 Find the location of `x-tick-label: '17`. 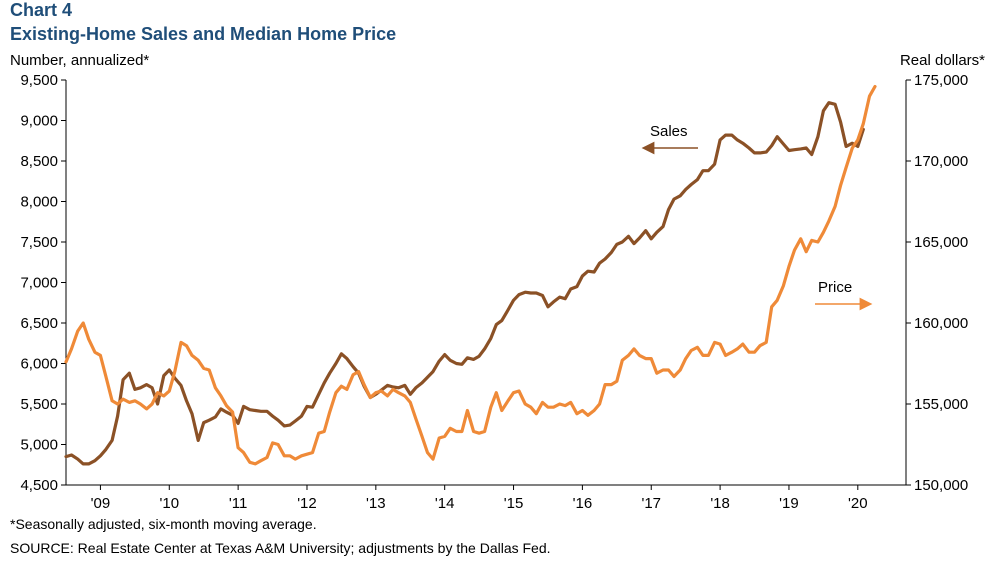

x-tick-label: '17 is located at coordinates (651, 503).